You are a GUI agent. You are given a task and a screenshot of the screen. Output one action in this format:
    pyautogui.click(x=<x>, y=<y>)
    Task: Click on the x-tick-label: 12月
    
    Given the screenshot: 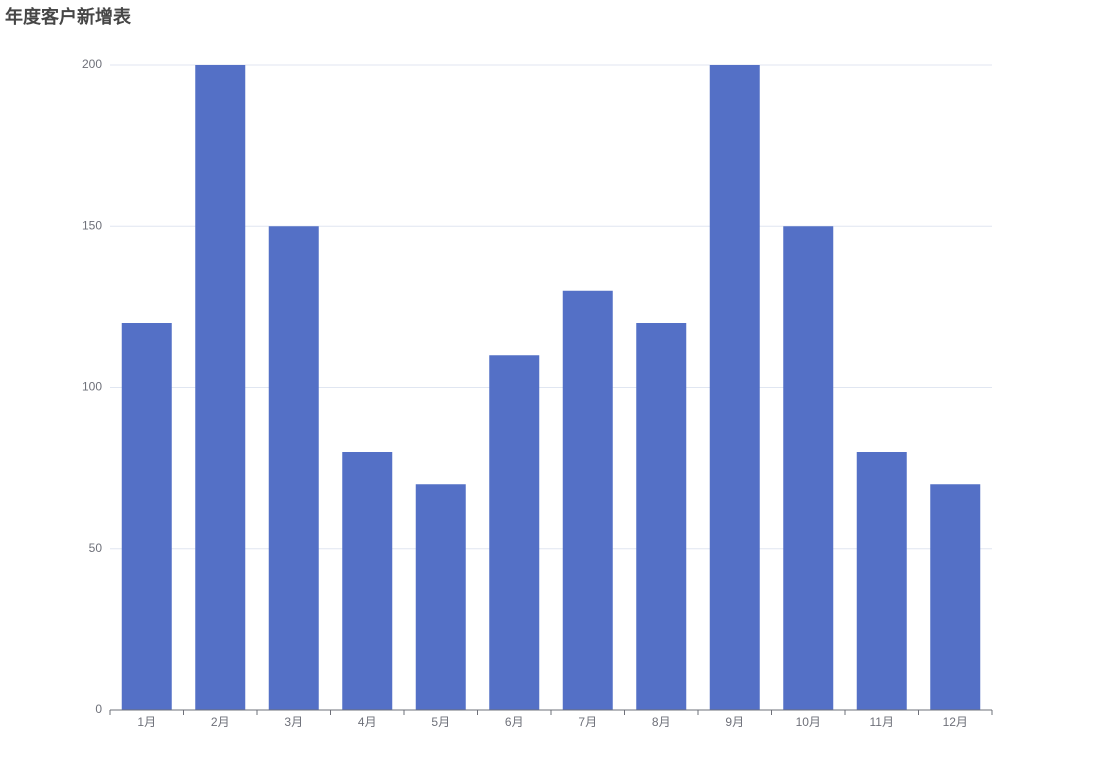 What is the action you would take?
    pyautogui.click(x=955, y=722)
    